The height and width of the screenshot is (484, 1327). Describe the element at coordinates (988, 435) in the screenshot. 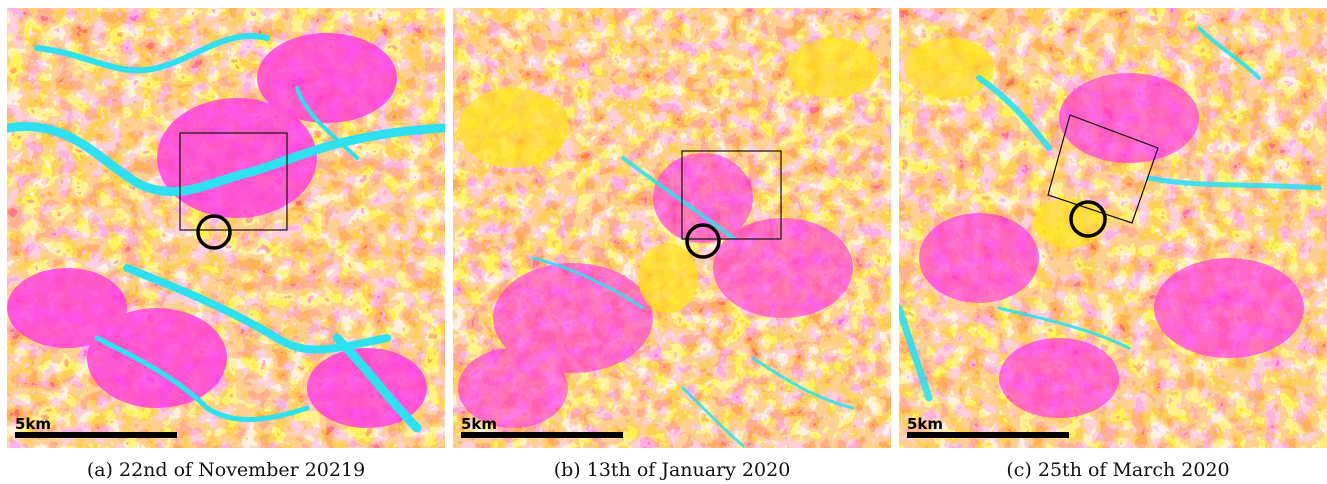

I see `scale-bar-c` at that location.